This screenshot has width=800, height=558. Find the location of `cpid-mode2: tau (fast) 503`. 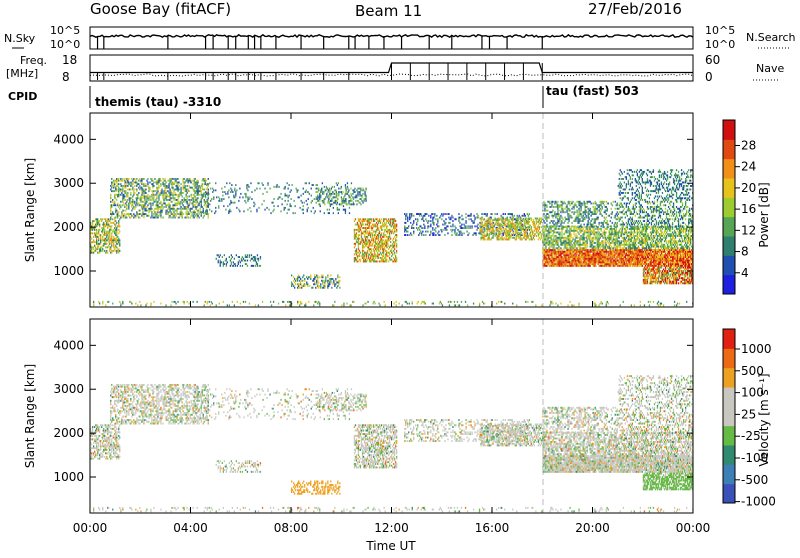

cpid-mode2: tau (fast) 503 is located at coordinates (592, 91).